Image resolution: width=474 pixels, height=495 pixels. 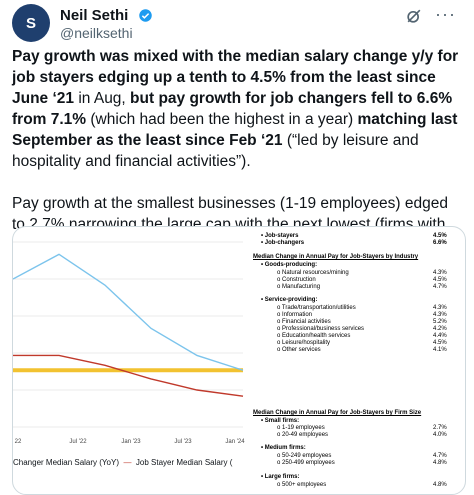 I want to click on table-row-label: o 250-499 employees, so click(x=306, y=463).